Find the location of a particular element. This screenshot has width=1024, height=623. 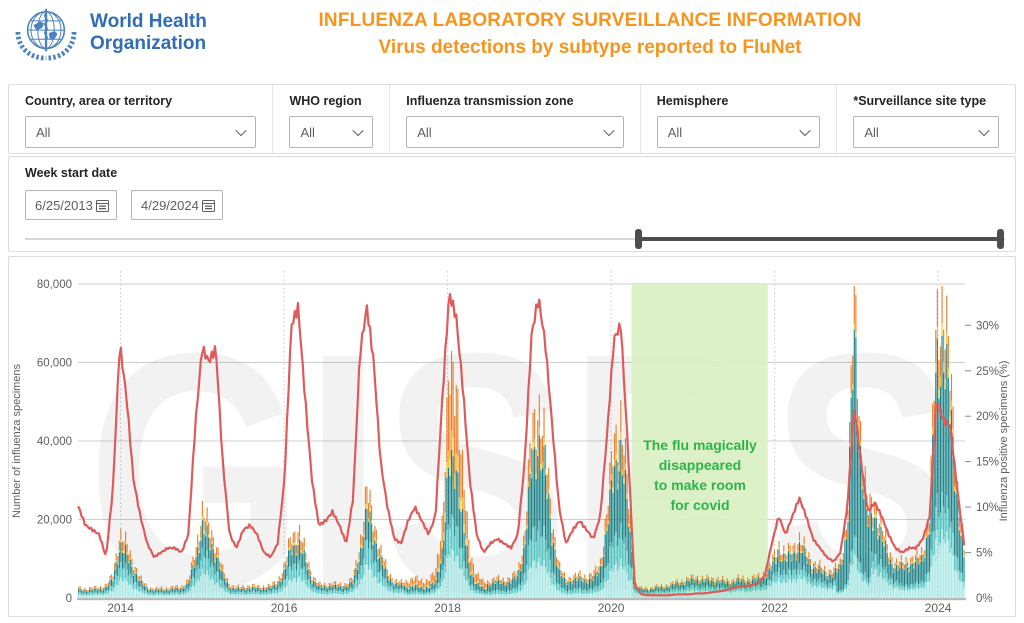

svg-text: 2020 is located at coordinates (611, 608).